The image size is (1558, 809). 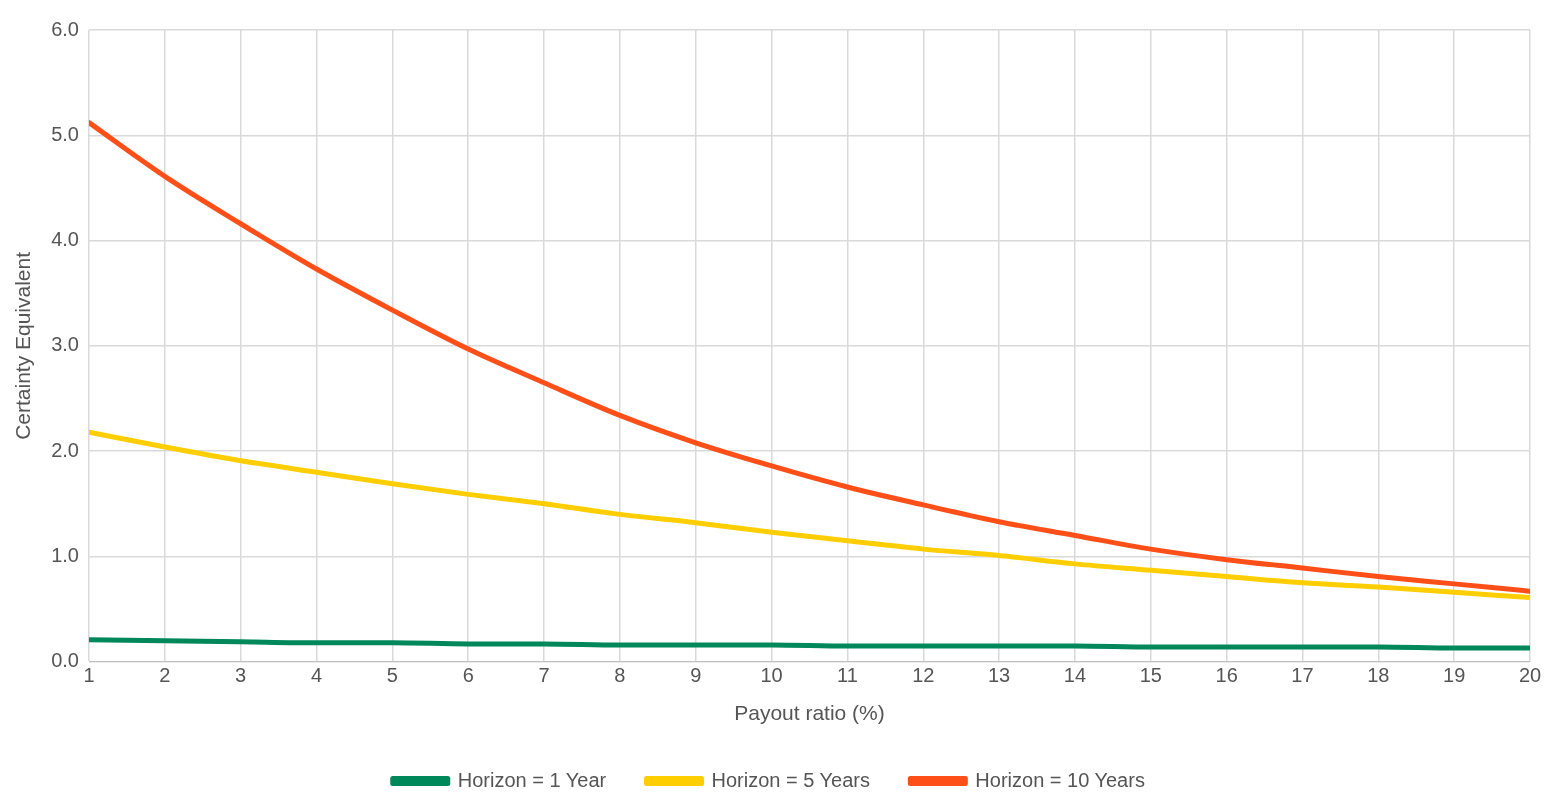 I want to click on x-tick-label: 8, so click(x=620, y=675).